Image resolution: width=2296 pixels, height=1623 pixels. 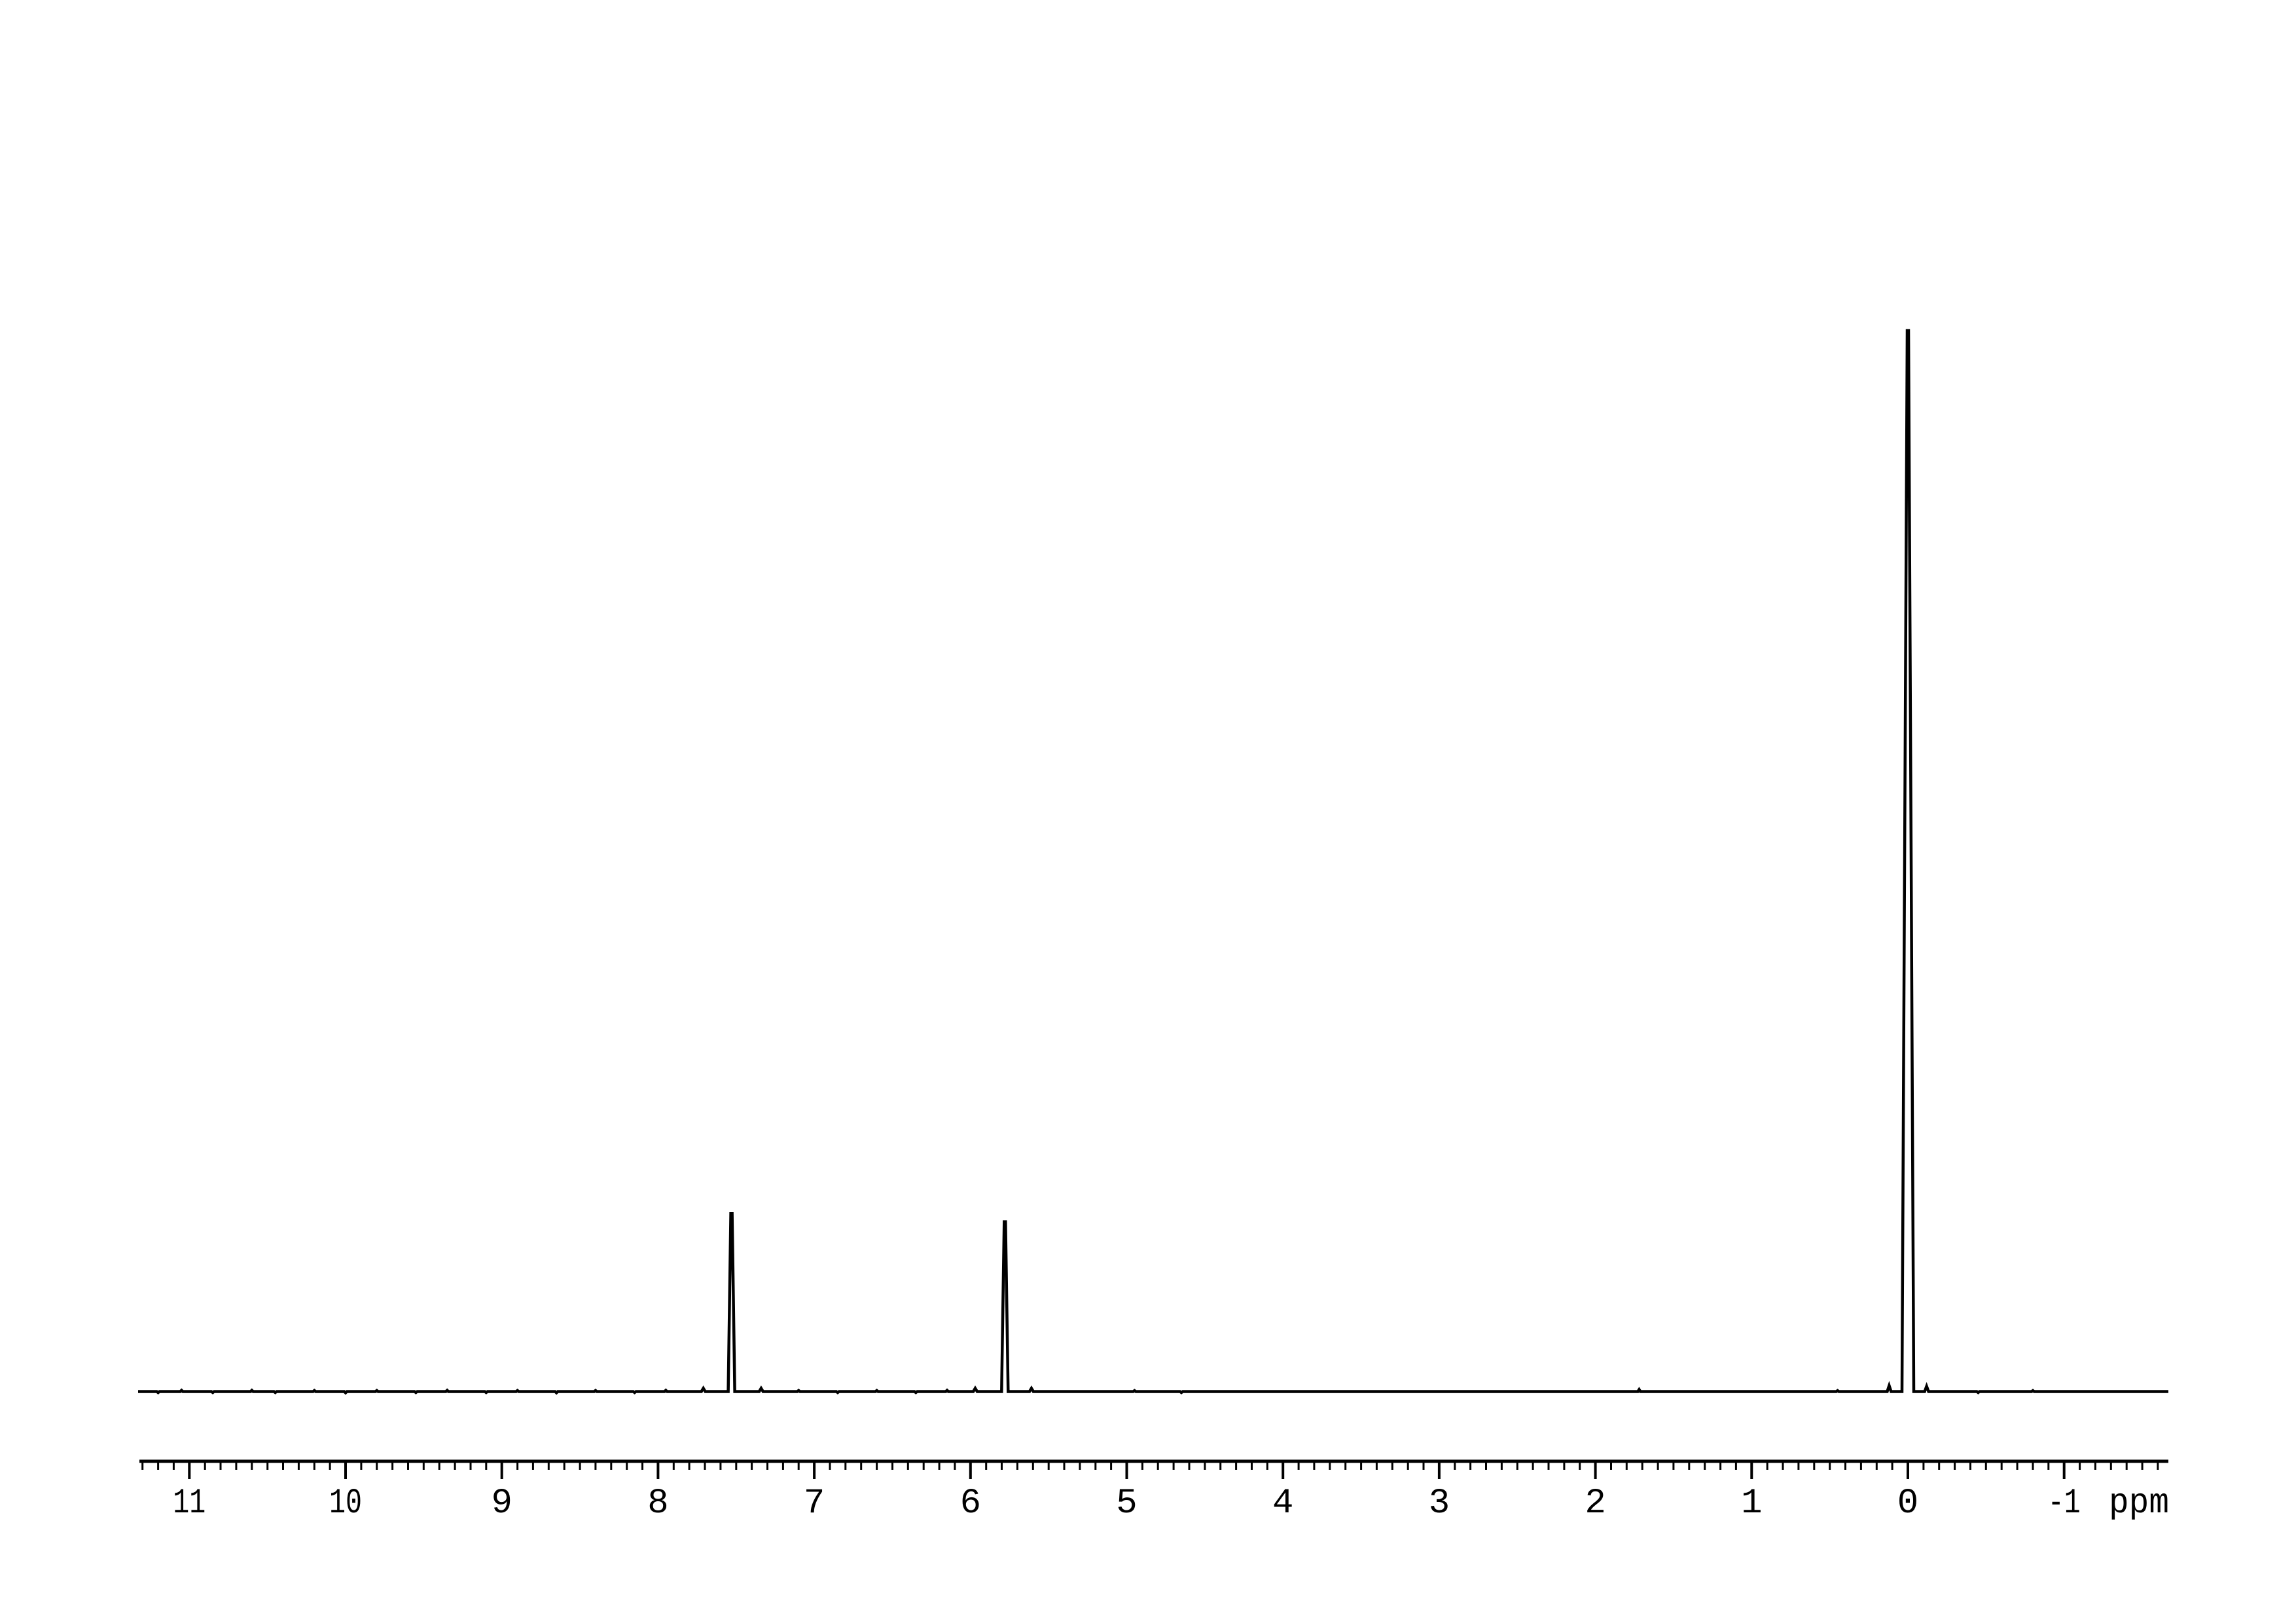 What do you see at coordinates (970, 1503) in the screenshot?
I see `x-axis-tick-label: 6` at bounding box center [970, 1503].